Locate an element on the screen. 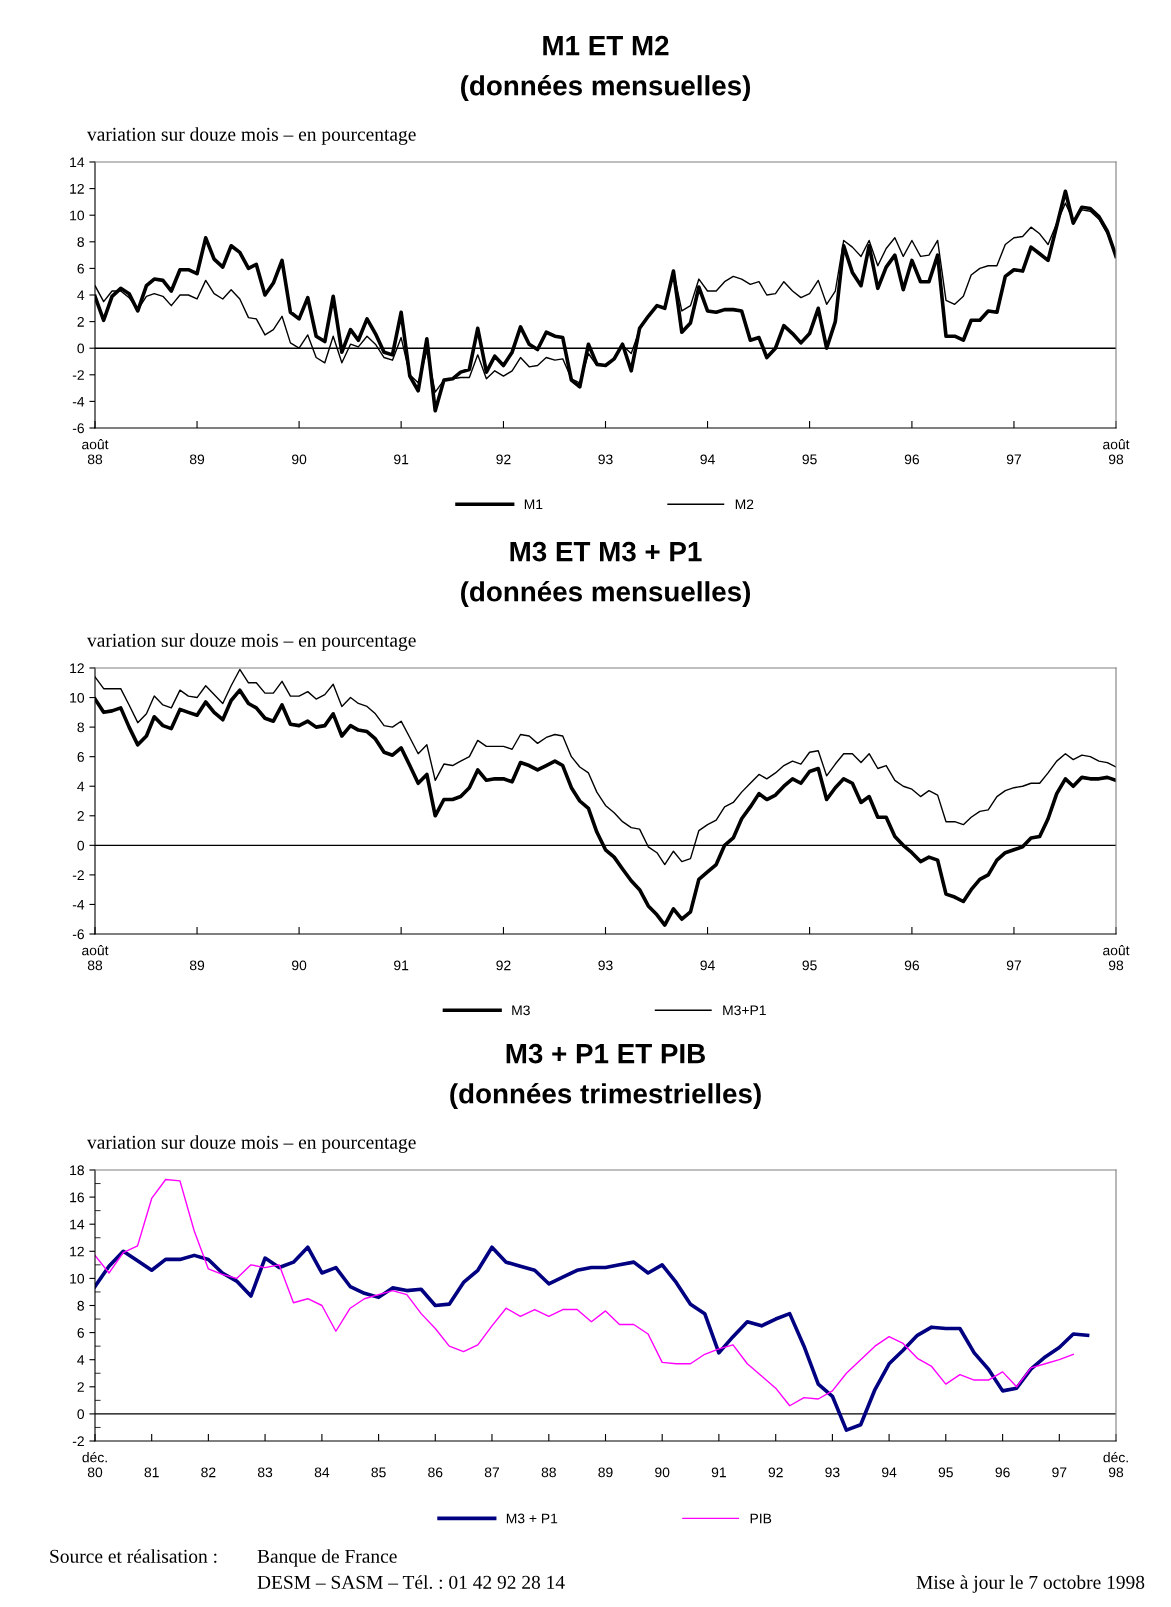 The height and width of the screenshot is (1607, 1171). legend-label: M1 is located at coordinates (533, 504).